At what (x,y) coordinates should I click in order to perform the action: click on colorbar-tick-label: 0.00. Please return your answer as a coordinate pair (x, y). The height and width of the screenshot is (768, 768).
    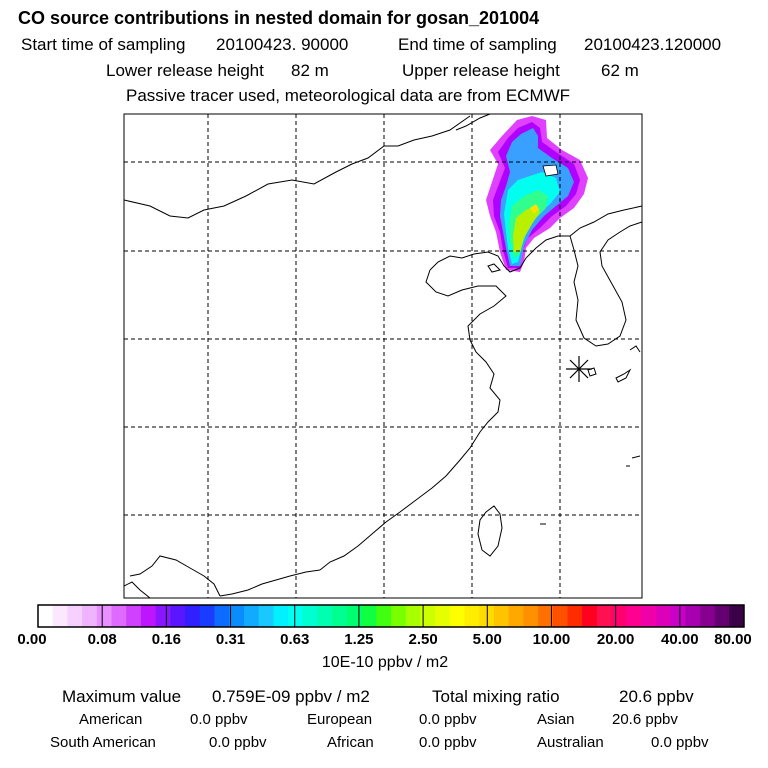
    Looking at the image, I should click on (32, 639).